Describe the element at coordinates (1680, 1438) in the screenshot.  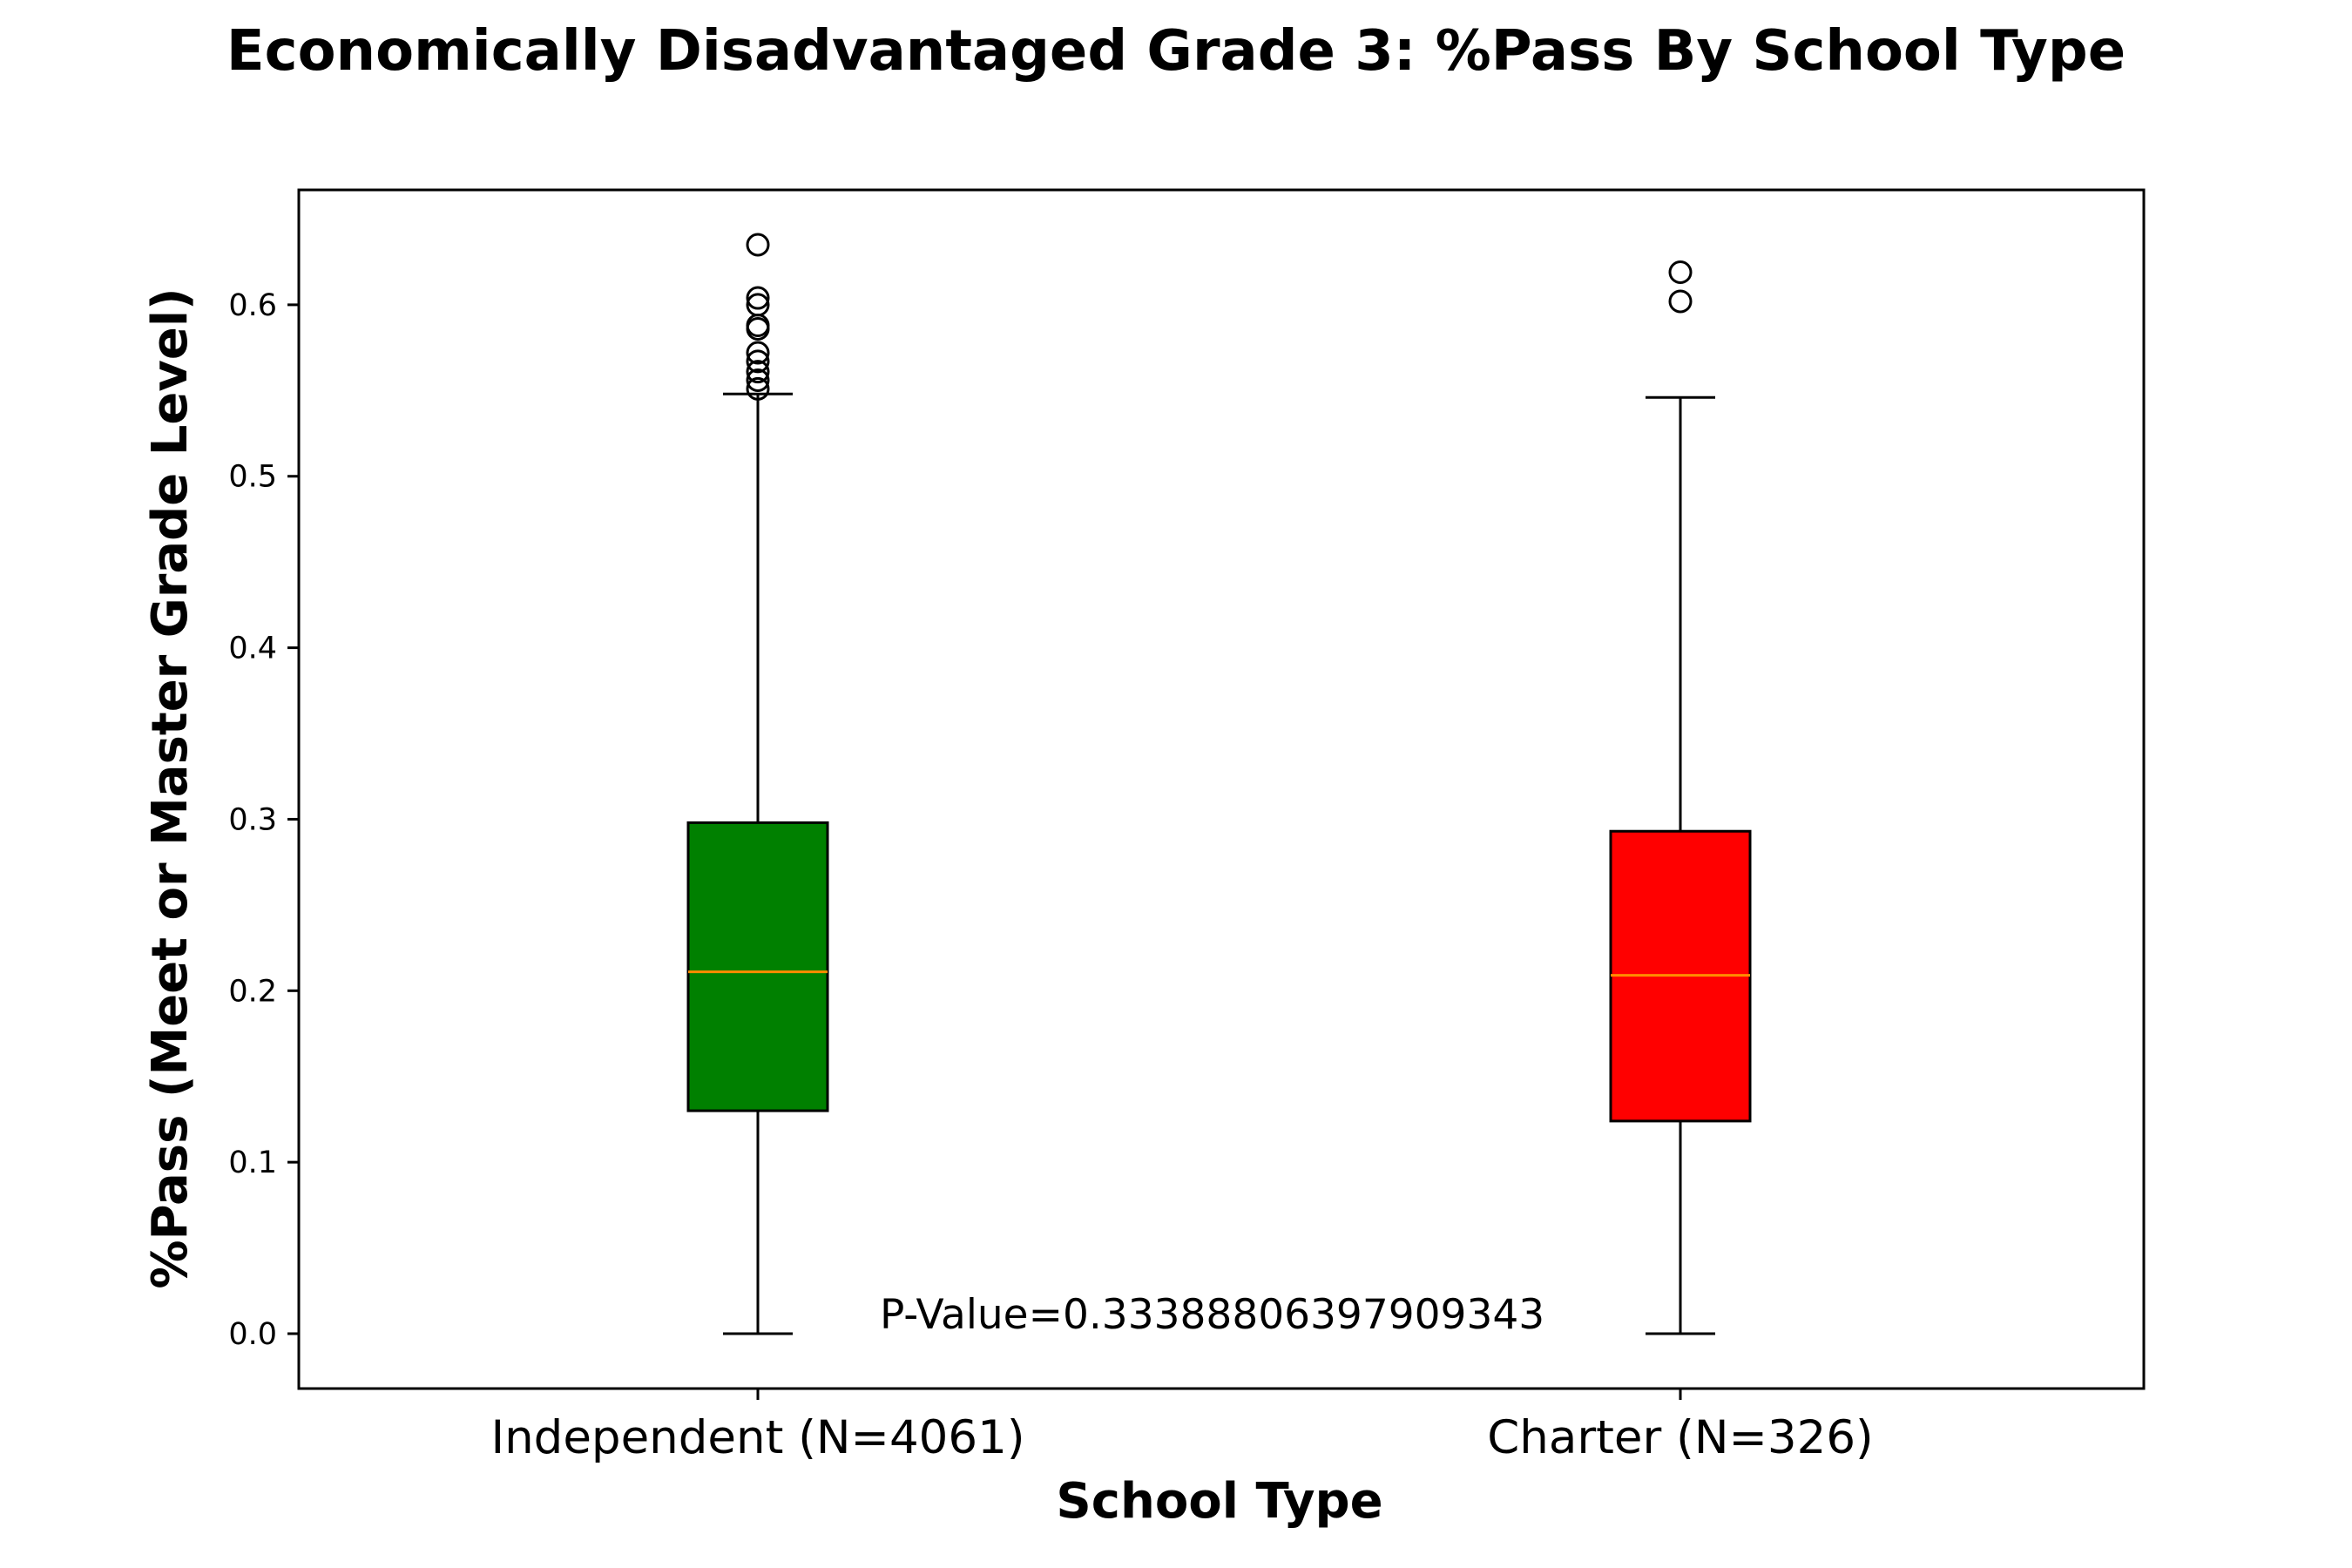
I see `x-tick-label: Charter (N=326)` at that location.